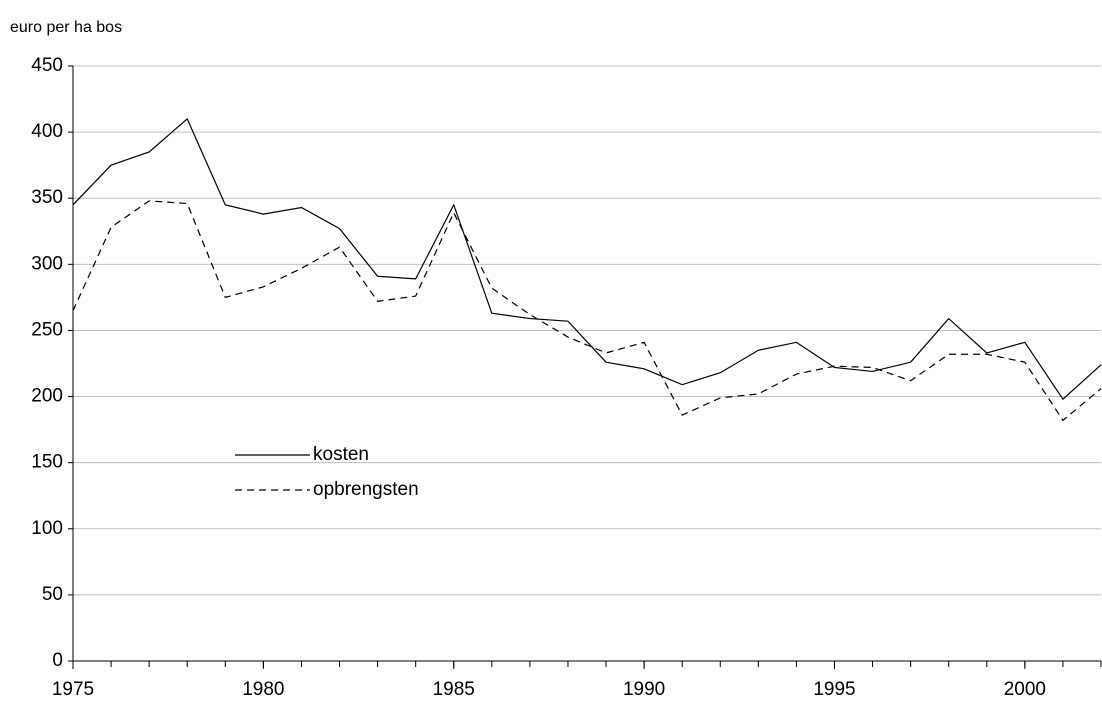  Describe the element at coordinates (47, 65) in the screenshot. I see `y-tick-label: 450` at that location.